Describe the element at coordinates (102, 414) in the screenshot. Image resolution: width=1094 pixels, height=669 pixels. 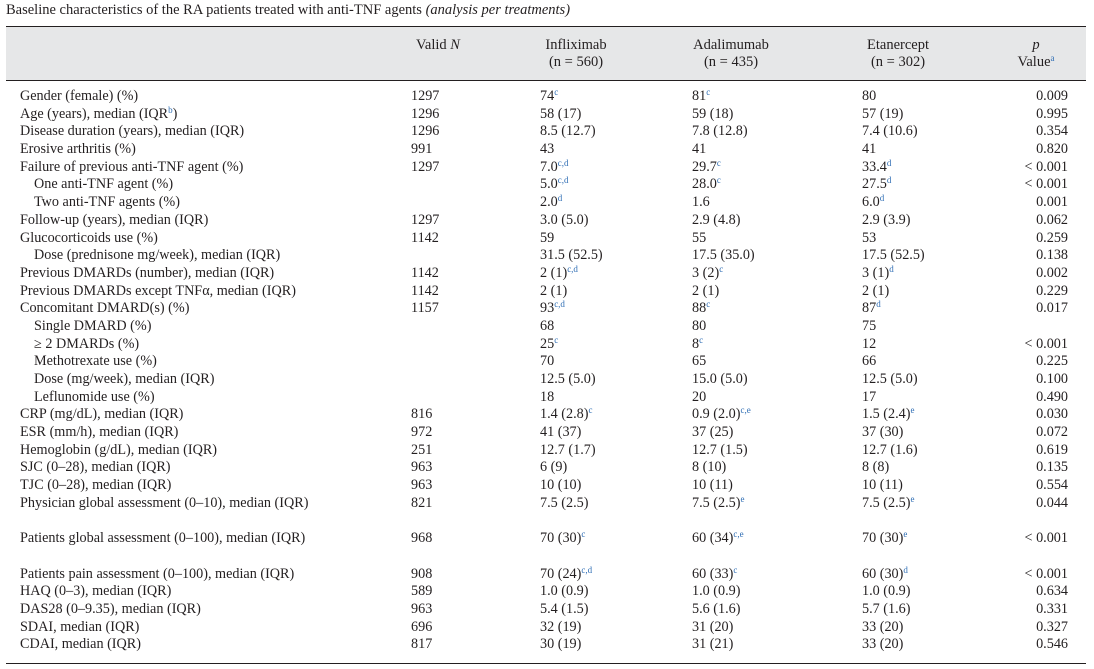
I see `row-label: CRP (mg/dL), median (IQR)` at that location.